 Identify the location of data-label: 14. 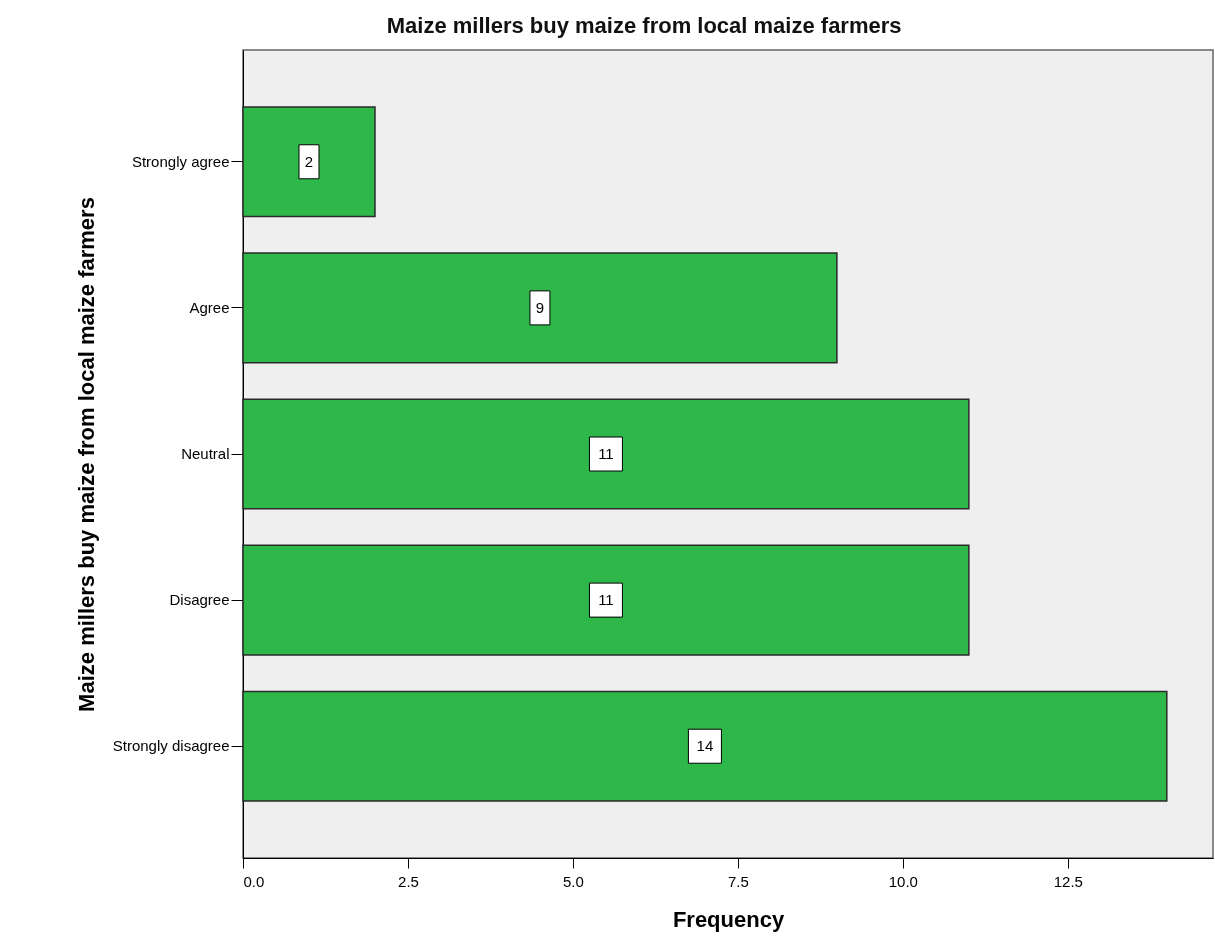
(705, 746).